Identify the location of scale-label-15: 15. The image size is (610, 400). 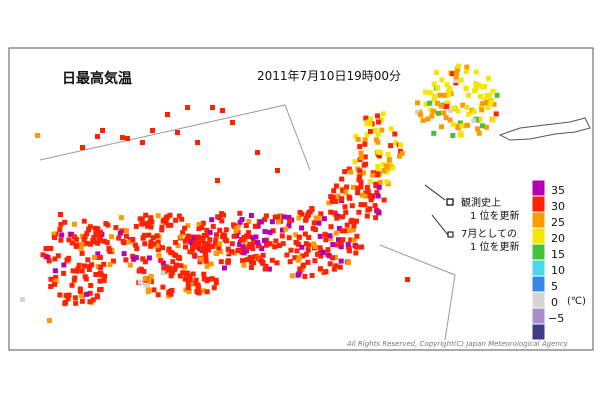
(558, 254).